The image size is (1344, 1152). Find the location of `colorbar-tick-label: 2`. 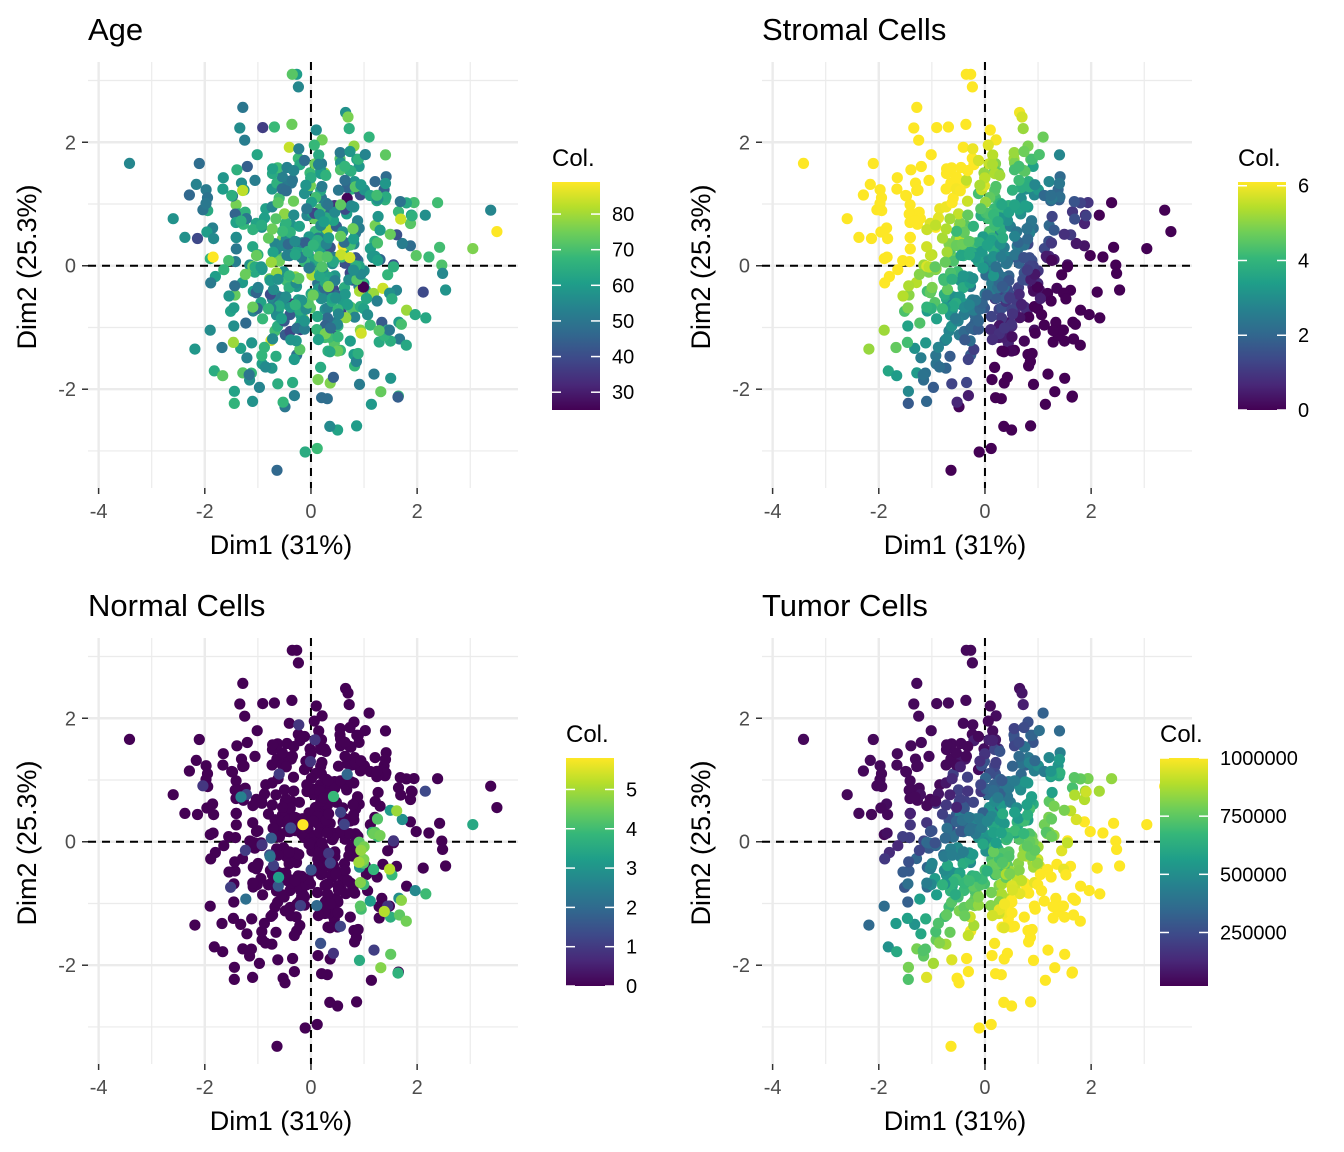

colorbar-tick-label: 2 is located at coordinates (1303, 336).